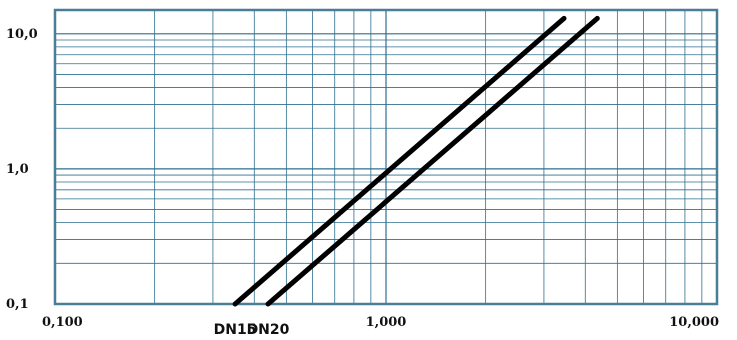 Image resolution: width=737 pixels, height=340 pixels. What do you see at coordinates (22, 34) in the screenshot?
I see `y-tick-label: 10,0` at bounding box center [22, 34].